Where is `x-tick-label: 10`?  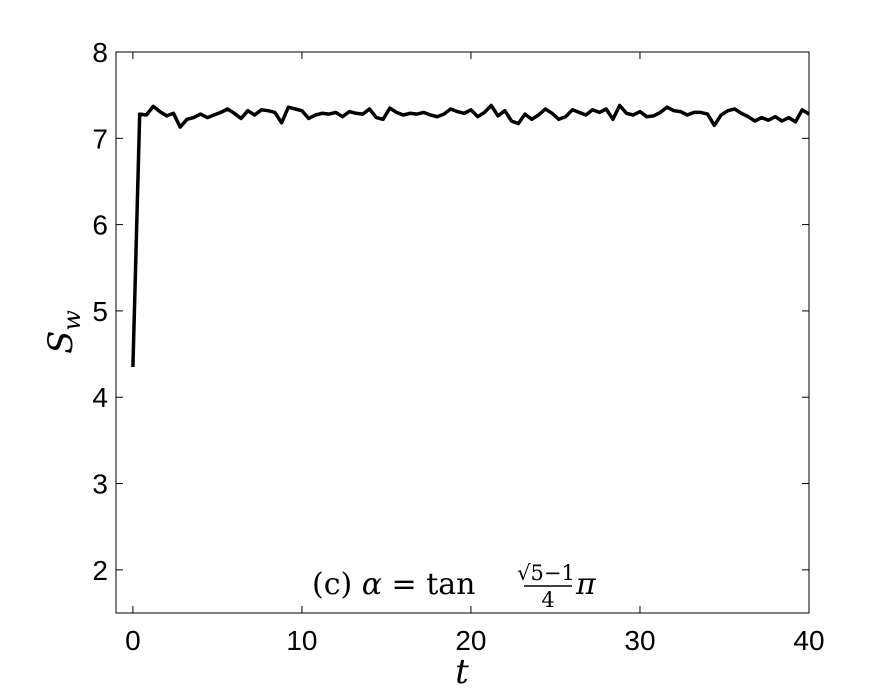
x-tick-label: 10 is located at coordinates (301, 640).